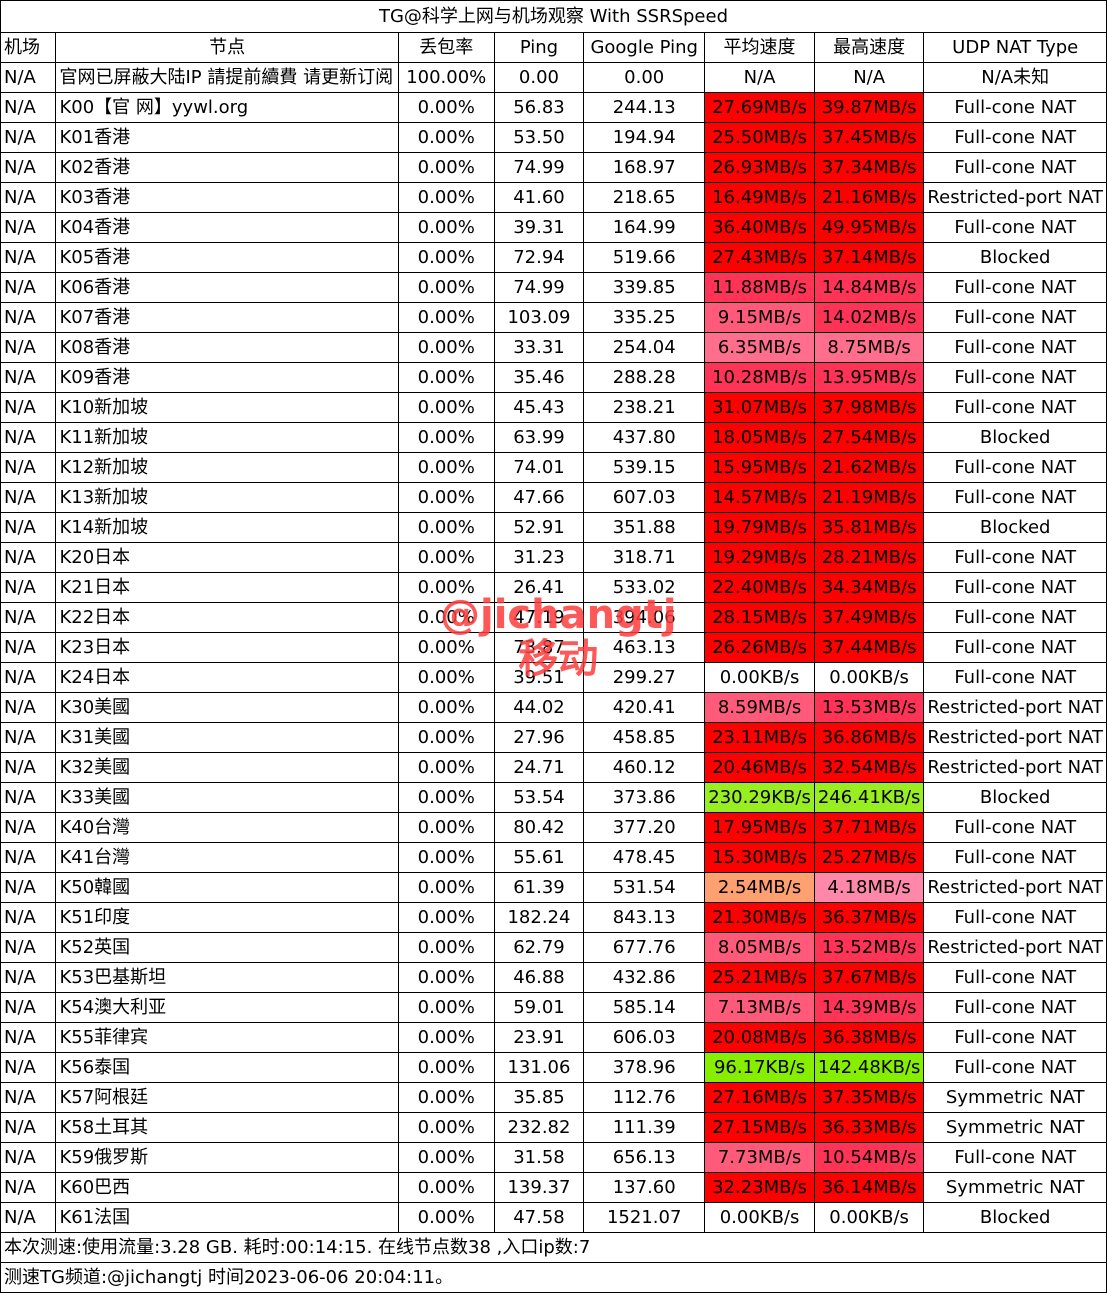 Image resolution: width=1107 pixels, height=1293 pixels. What do you see at coordinates (1015, 527) in the screenshot?
I see `cell-udp-nat-type: Blocked` at bounding box center [1015, 527].